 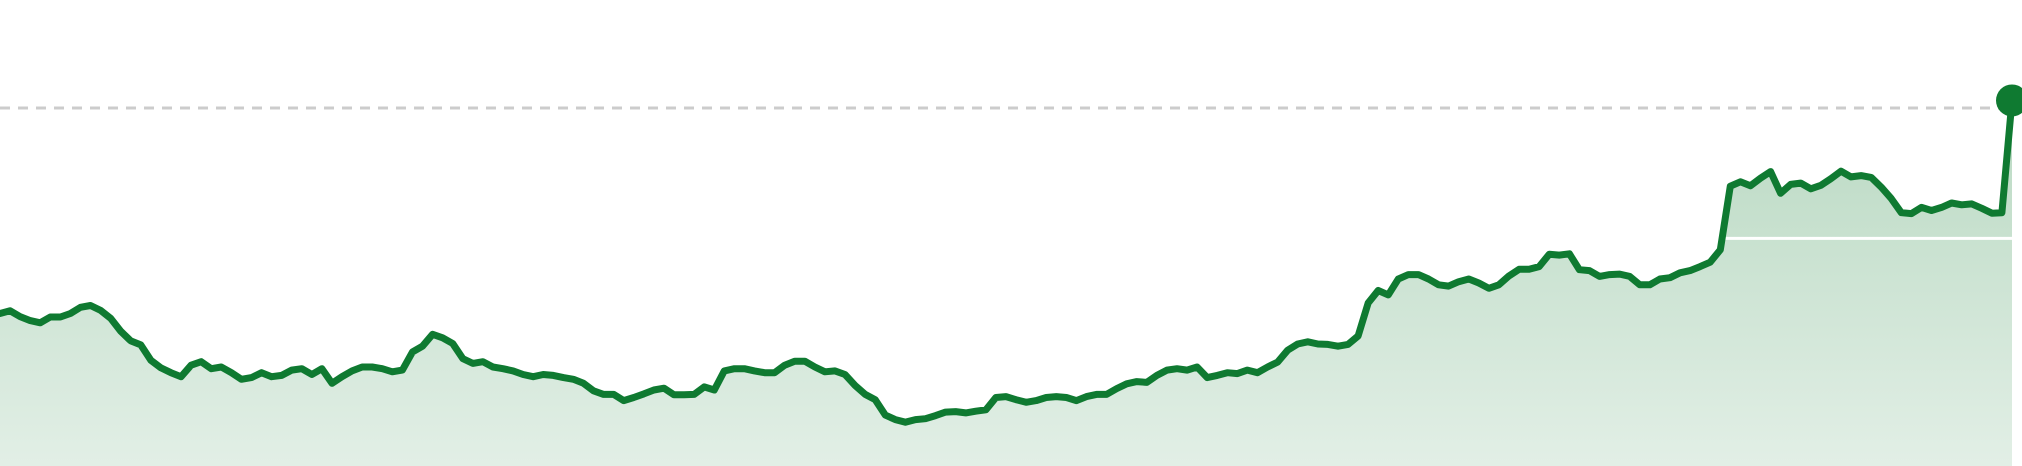 What do you see at coordinates (2009, 100) in the screenshot?
I see `series-endpoint-marker` at bounding box center [2009, 100].